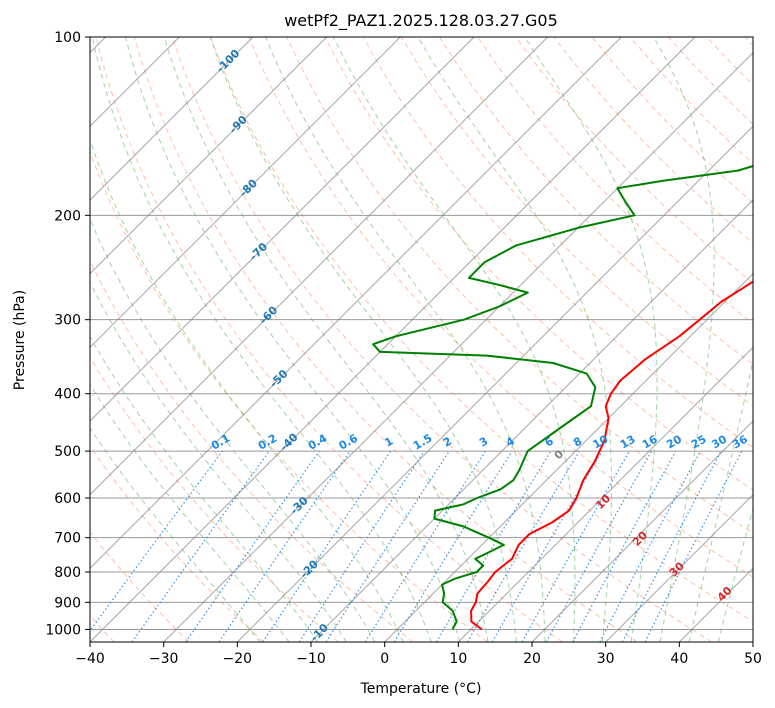  What do you see at coordinates (67, 216) in the screenshot?
I see `y-tick-label: 200` at bounding box center [67, 216].